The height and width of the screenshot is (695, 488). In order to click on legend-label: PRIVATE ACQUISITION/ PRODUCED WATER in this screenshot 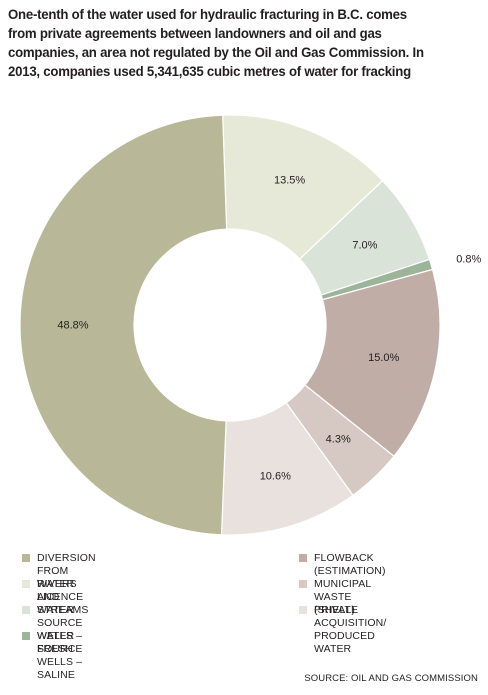, I will do `click(350, 629)`.